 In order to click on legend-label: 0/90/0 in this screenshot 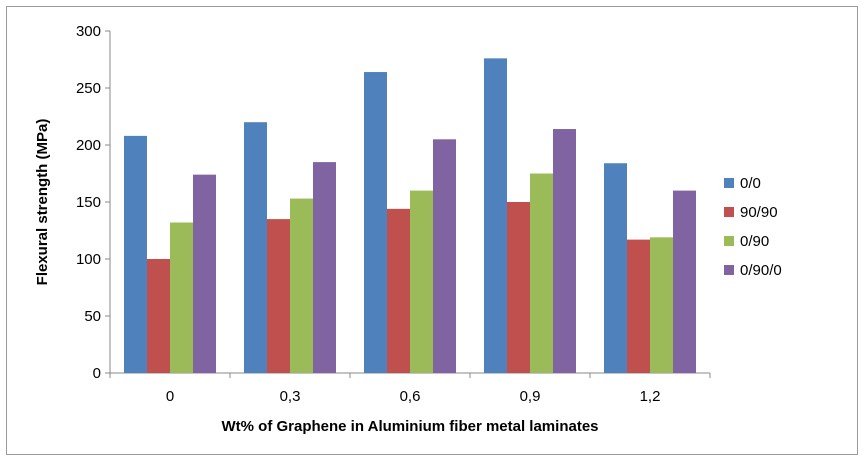, I will do `click(761, 270)`.